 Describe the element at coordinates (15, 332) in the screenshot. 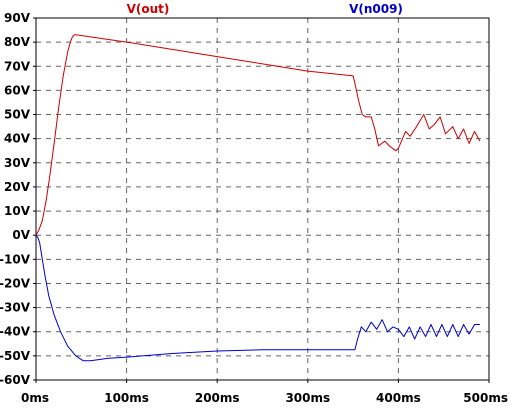

I see `y-tick-label: -40V` at that location.